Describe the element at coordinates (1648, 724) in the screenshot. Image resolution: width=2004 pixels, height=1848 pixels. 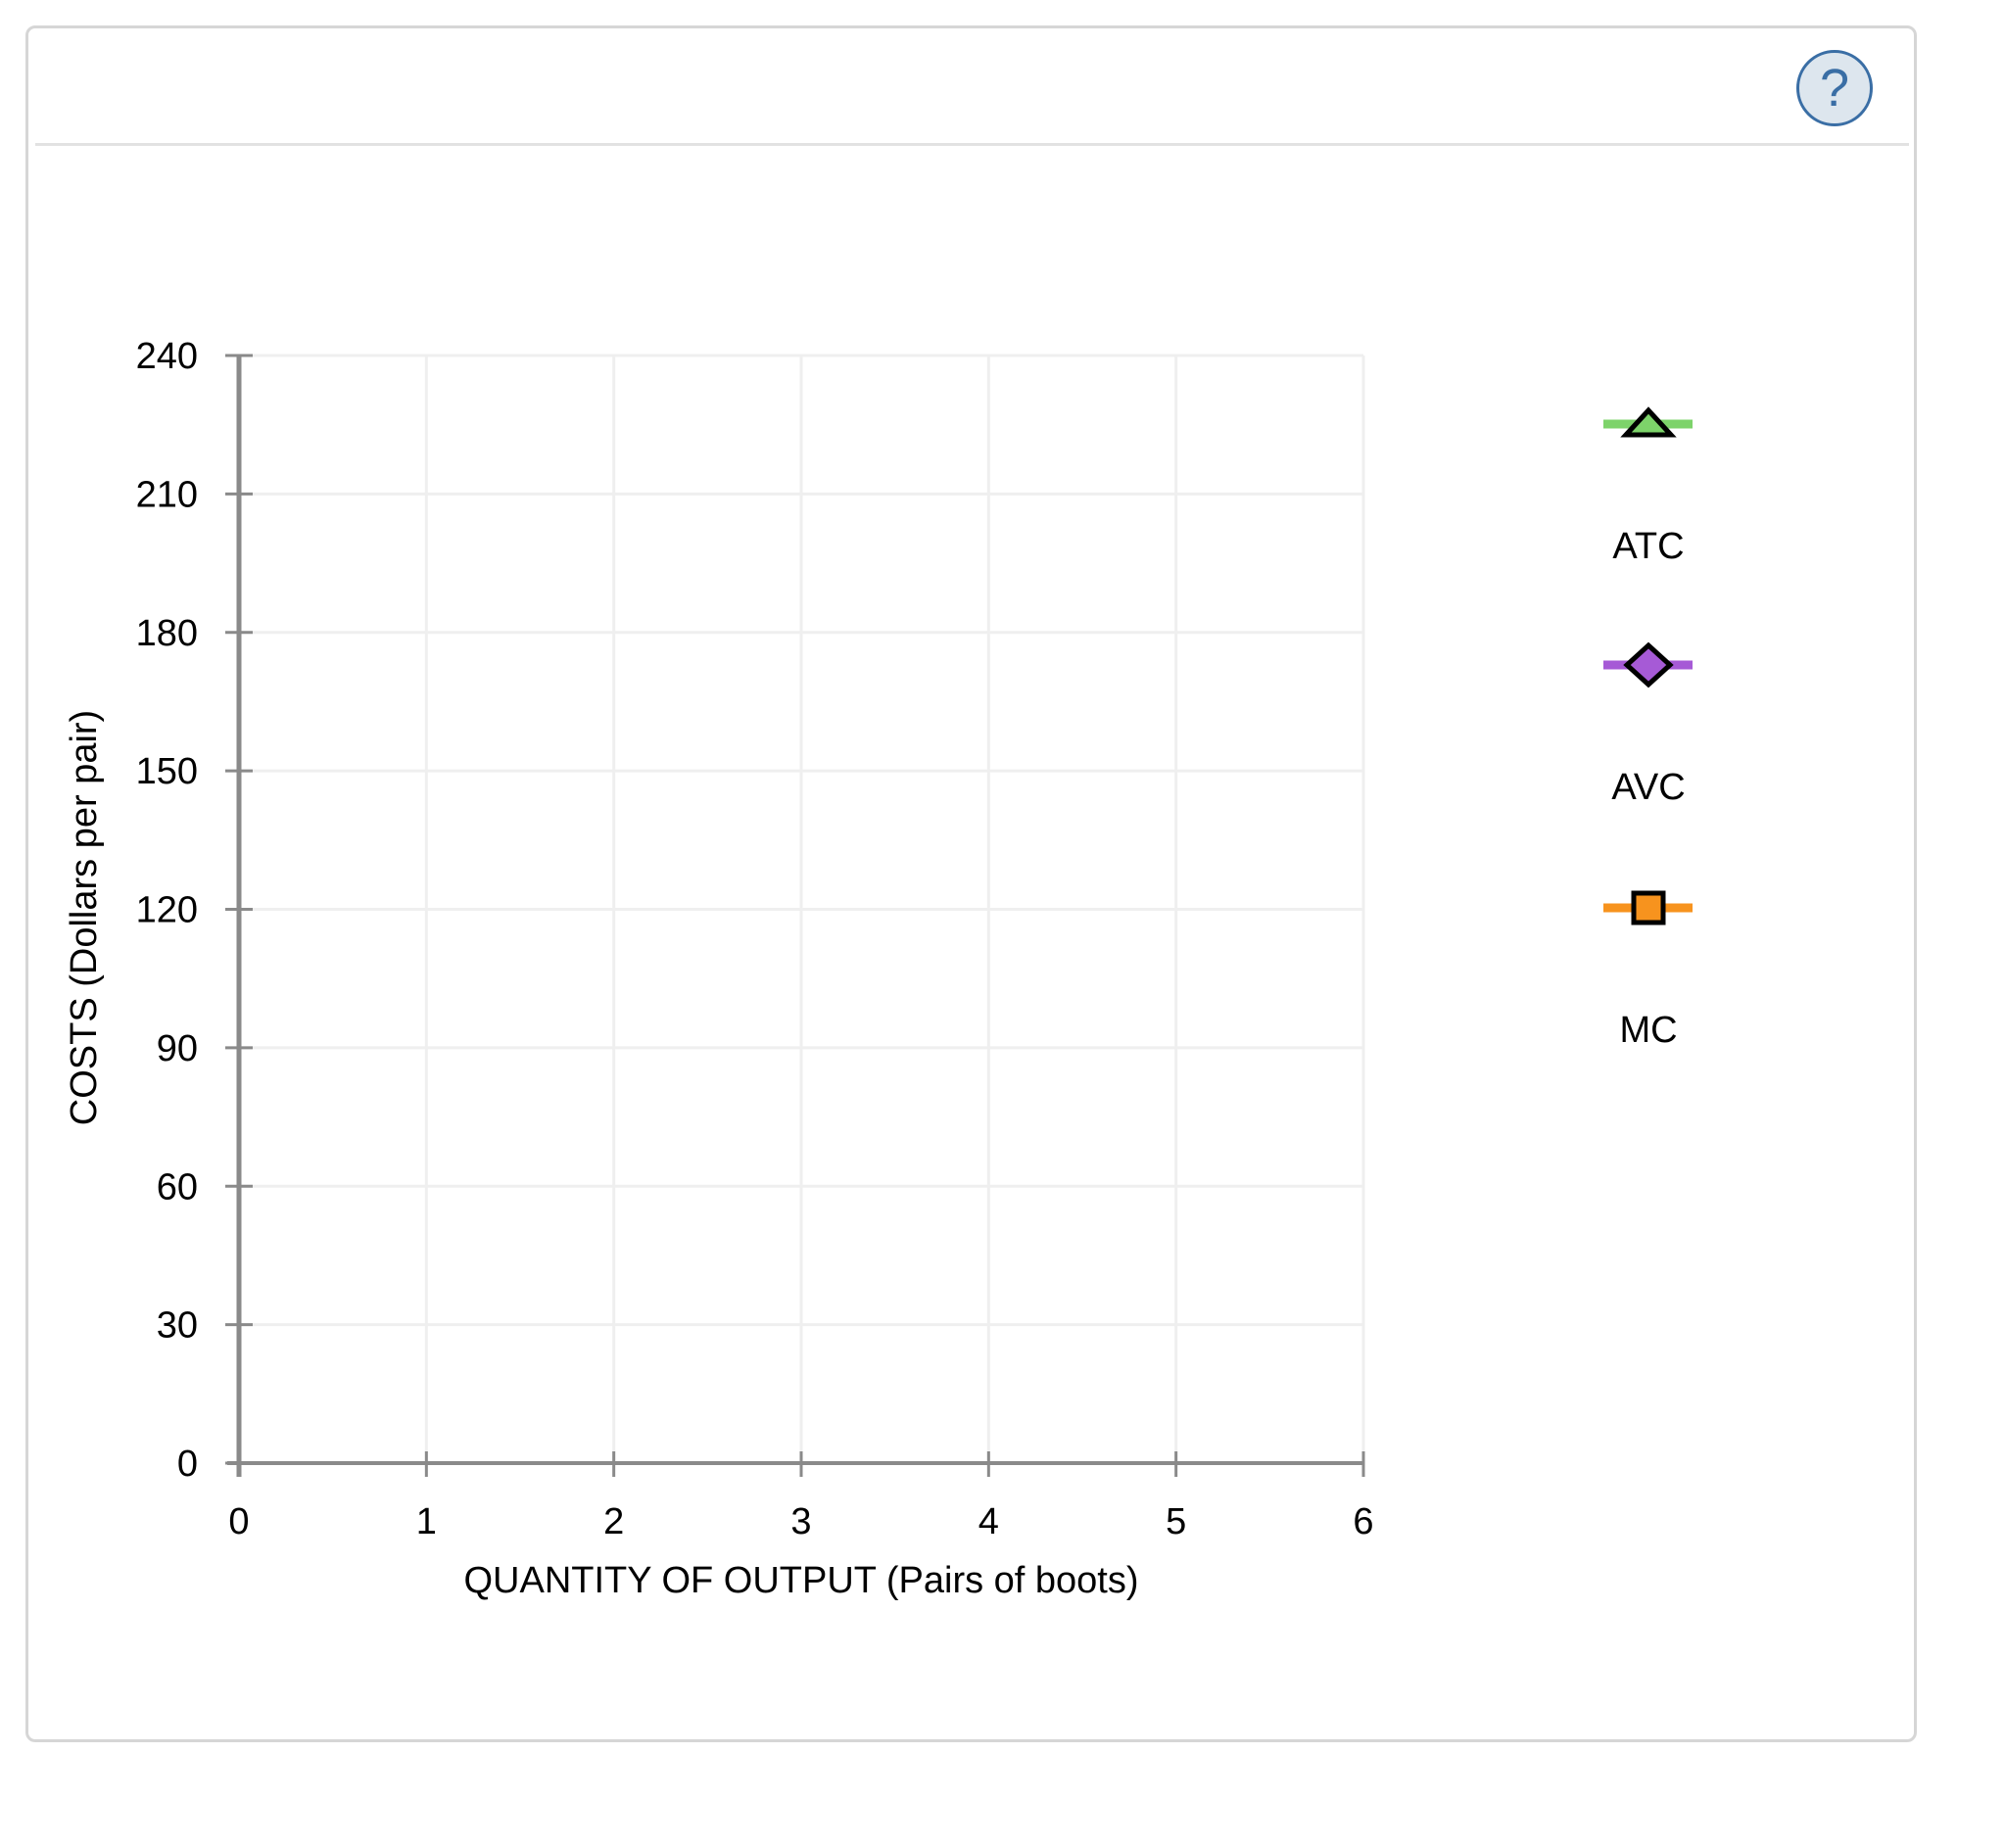
I see `legend-item-avc: AVC` at that location.